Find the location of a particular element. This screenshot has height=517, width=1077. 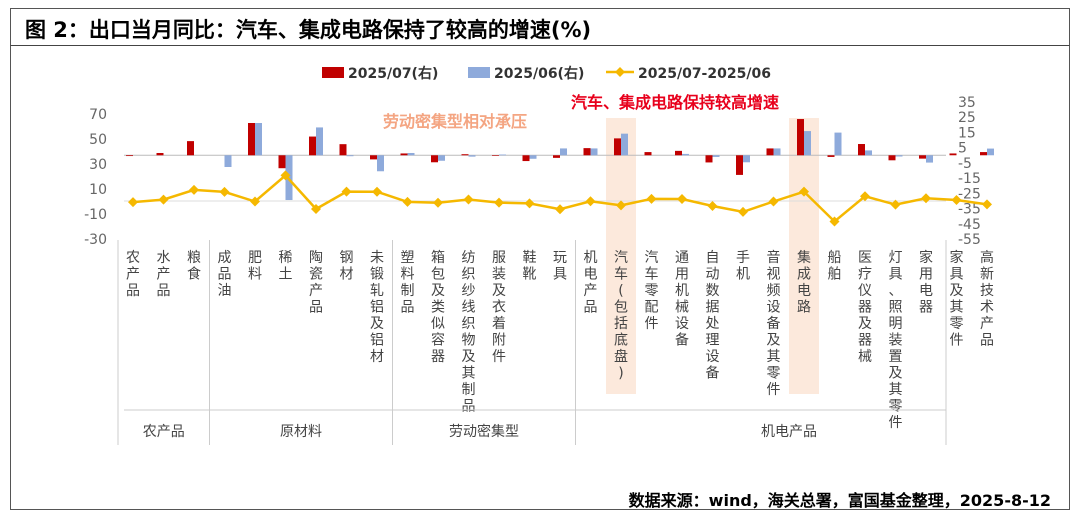

category-label: 陶瓷产品 is located at coordinates (316, 283).